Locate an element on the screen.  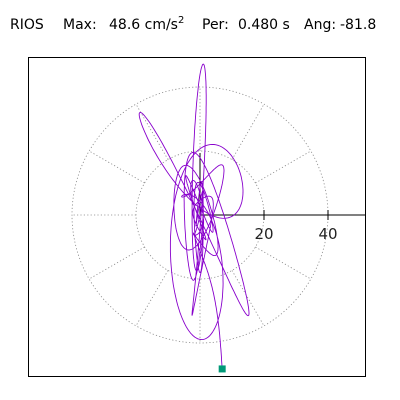
period-value: 0.480 s is located at coordinates (264, 25).